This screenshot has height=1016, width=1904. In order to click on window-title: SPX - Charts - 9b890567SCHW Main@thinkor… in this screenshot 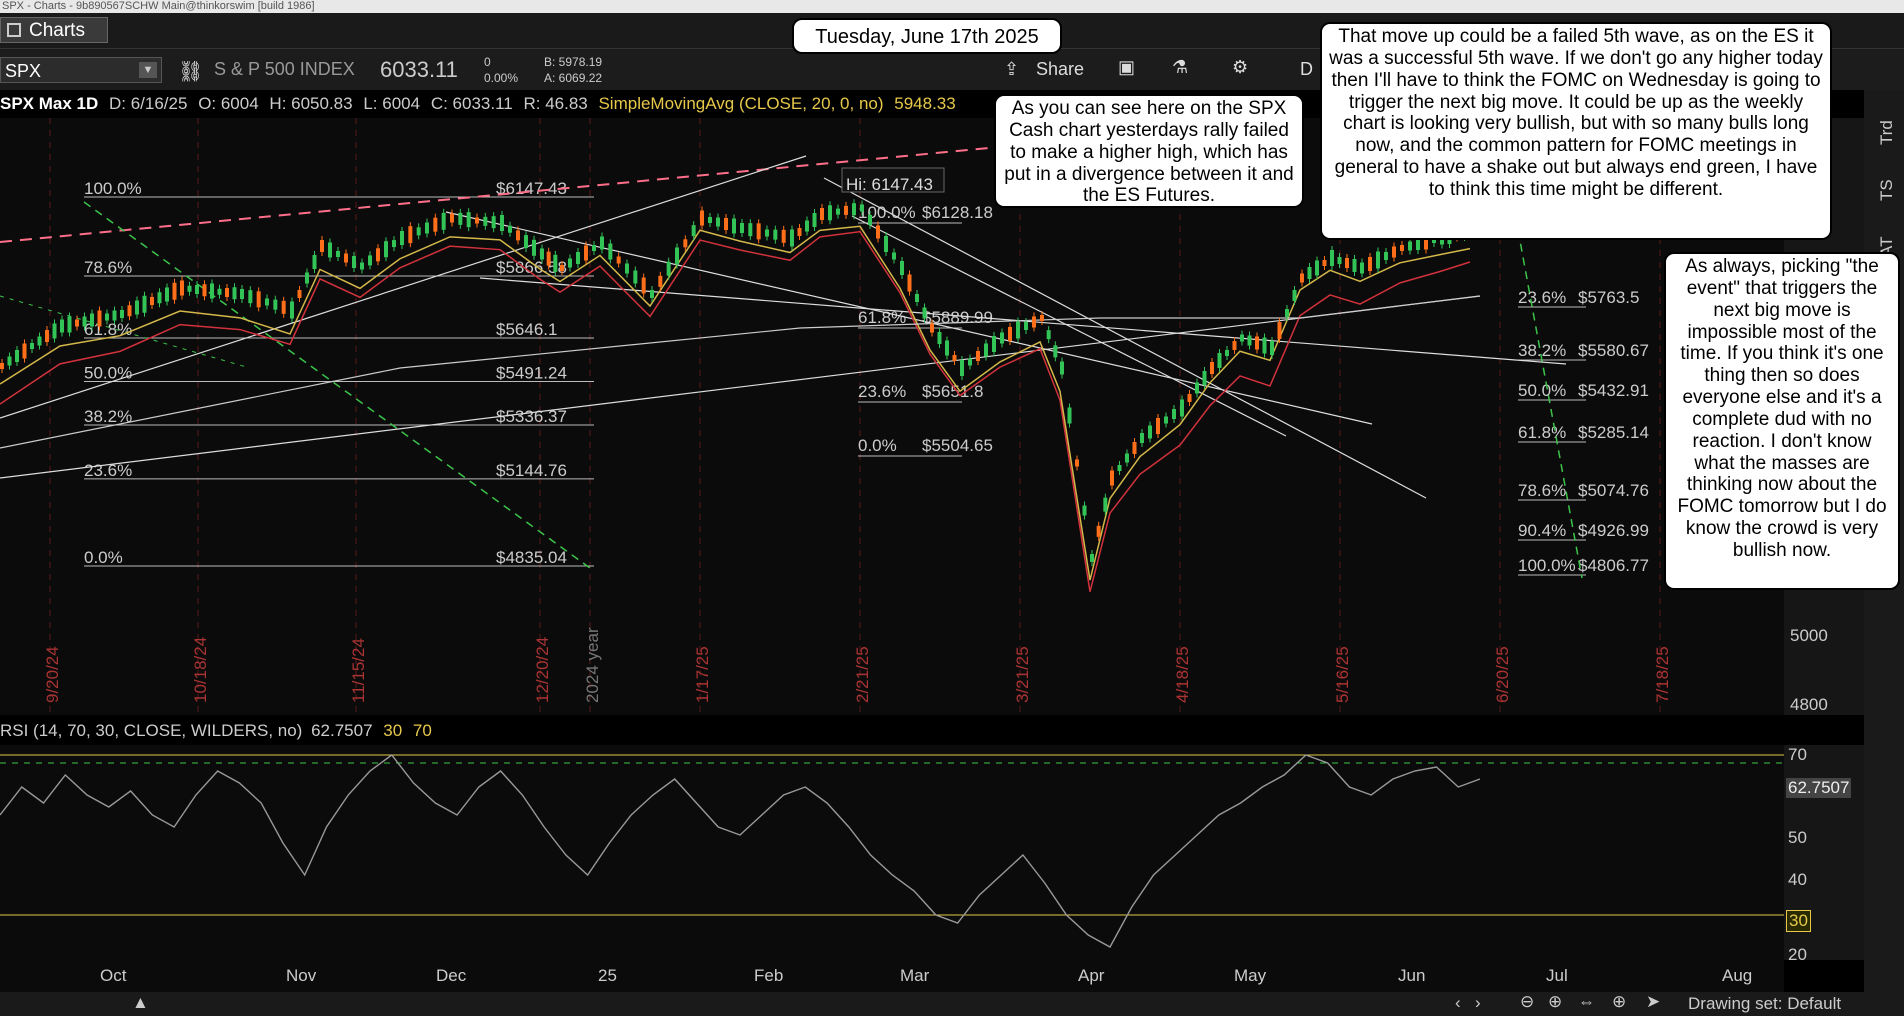, I will do `click(952, 6)`.